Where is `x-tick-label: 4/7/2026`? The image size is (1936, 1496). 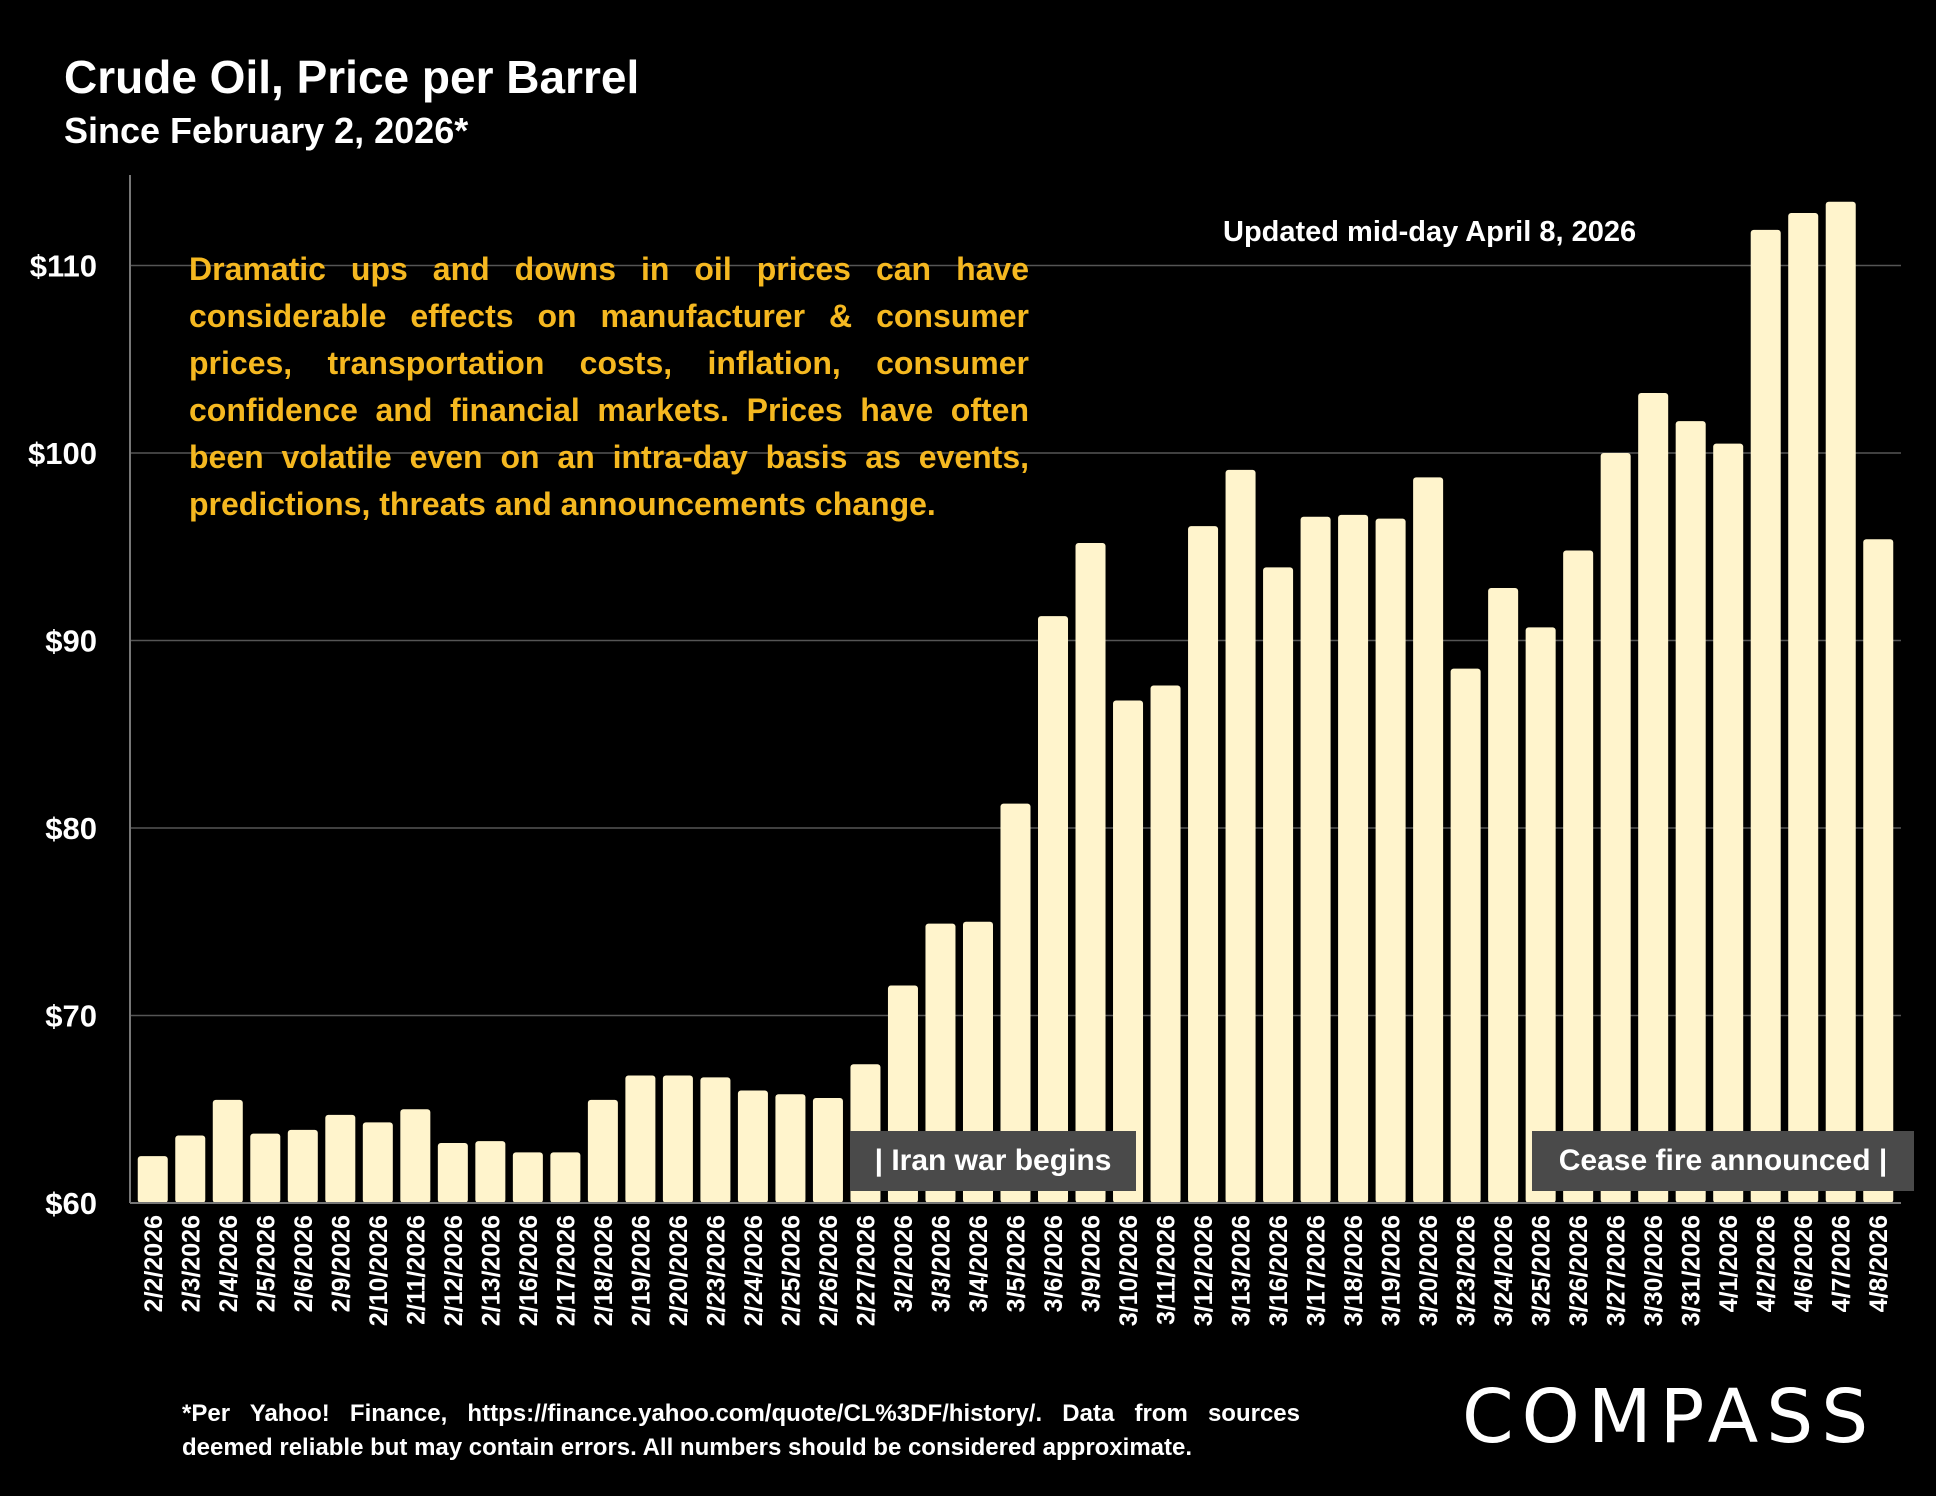 x-tick-label: 4/7/2026 is located at coordinates (1842, 1263).